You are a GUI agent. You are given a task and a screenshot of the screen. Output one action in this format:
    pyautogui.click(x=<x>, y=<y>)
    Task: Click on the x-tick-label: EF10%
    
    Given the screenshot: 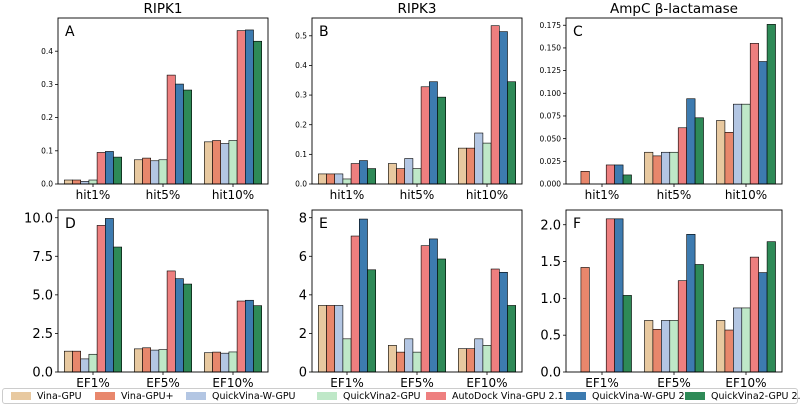 What is the action you would take?
    pyautogui.click(x=232, y=382)
    